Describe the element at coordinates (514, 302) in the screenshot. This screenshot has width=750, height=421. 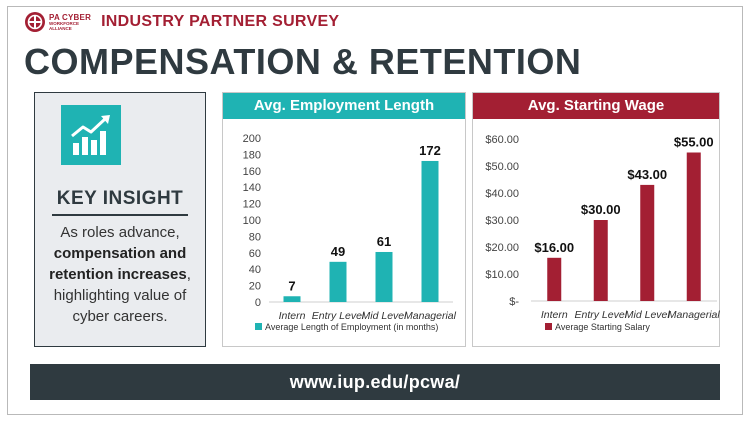
I see `y-tick-label: $-` at that location.